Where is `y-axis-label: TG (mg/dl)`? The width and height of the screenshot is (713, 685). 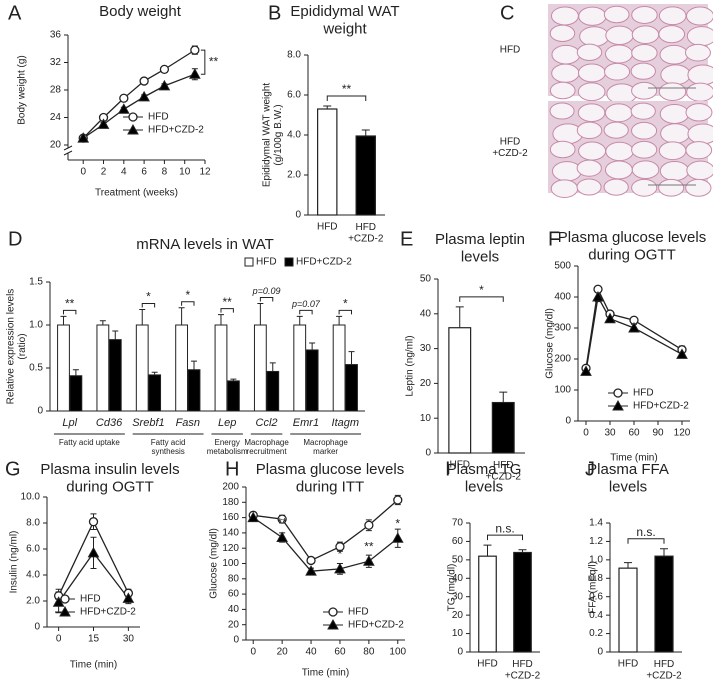 y-axis-label: TG (mg/dl) is located at coordinates (452, 588).